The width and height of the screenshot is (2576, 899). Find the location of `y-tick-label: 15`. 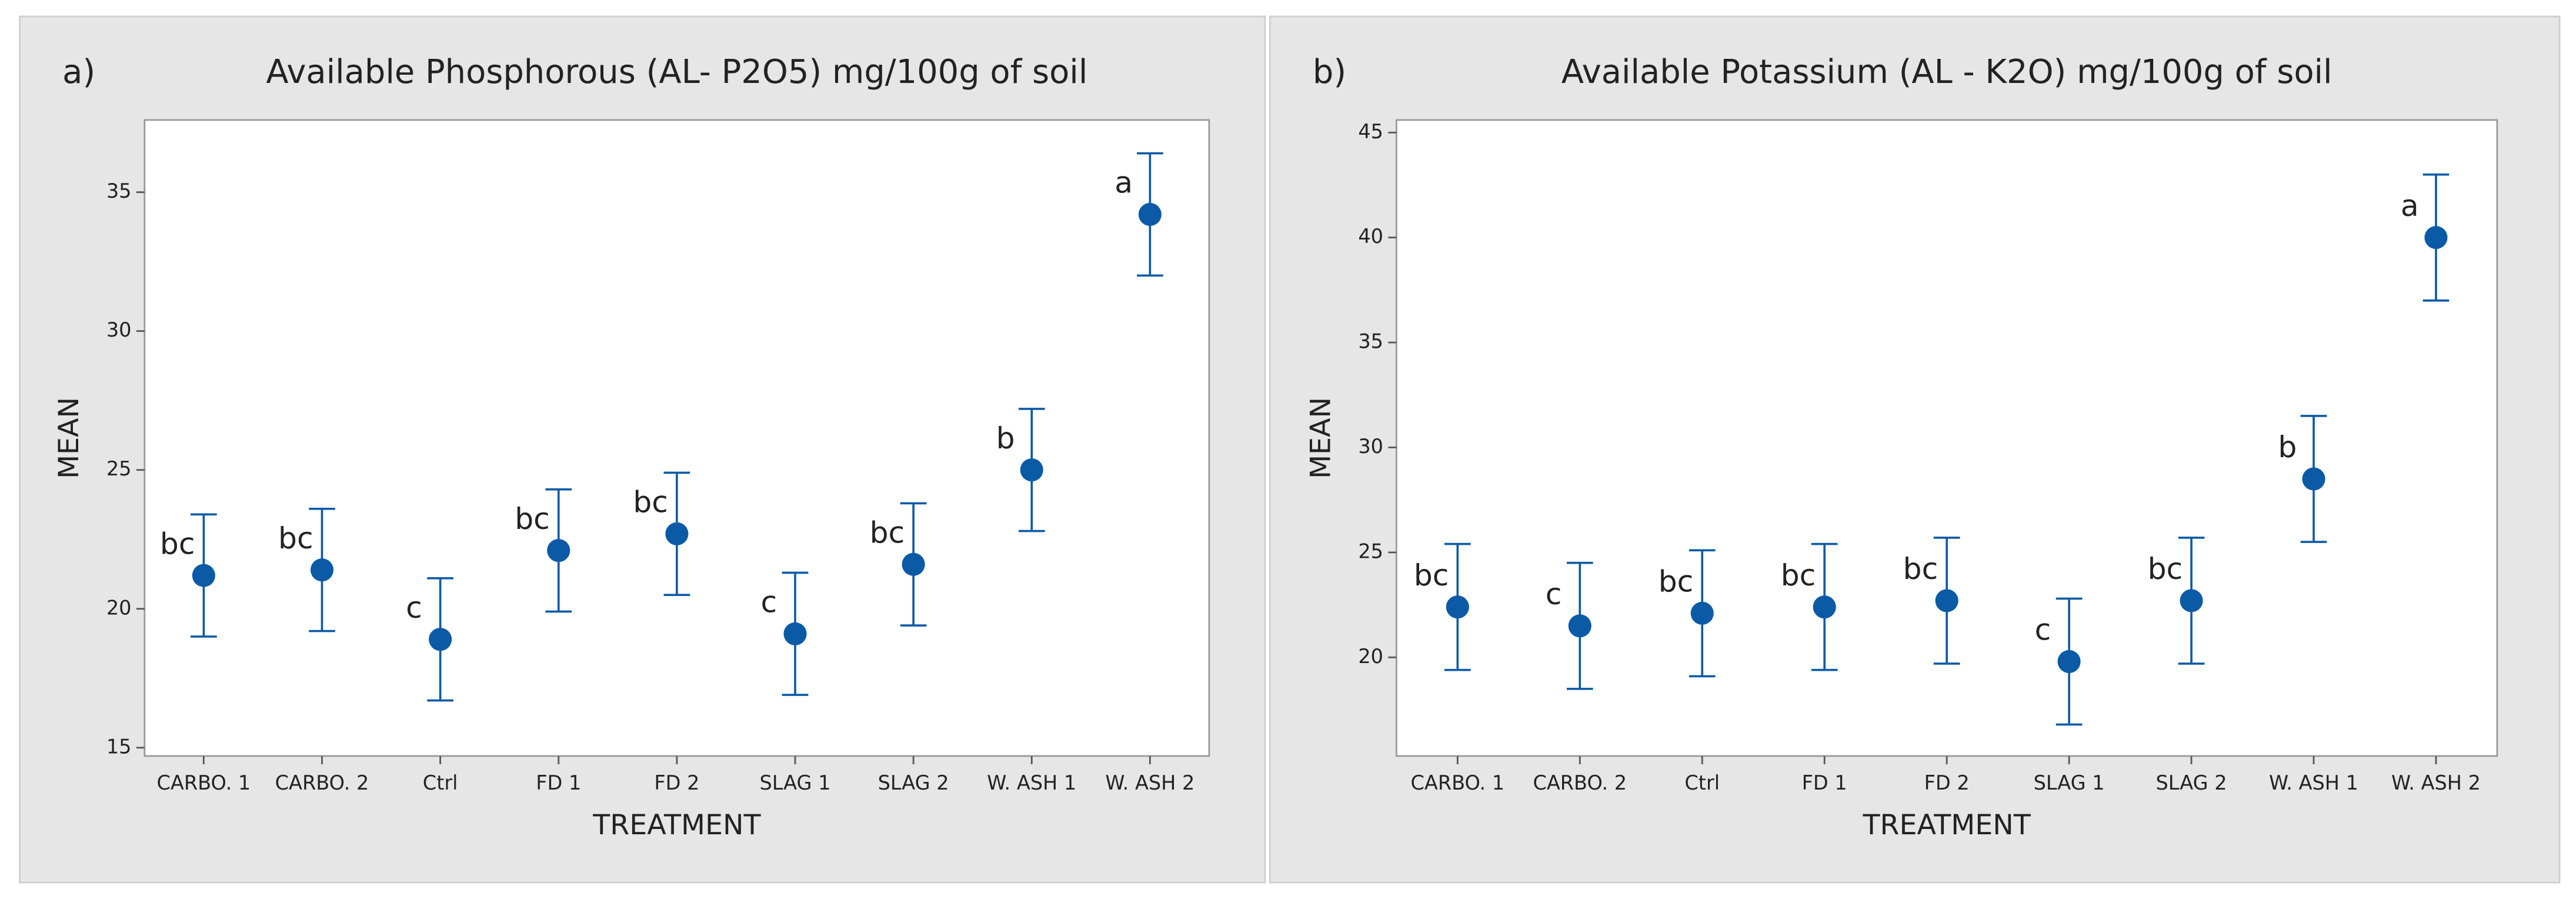

y-tick-label: 15 is located at coordinates (119, 746).